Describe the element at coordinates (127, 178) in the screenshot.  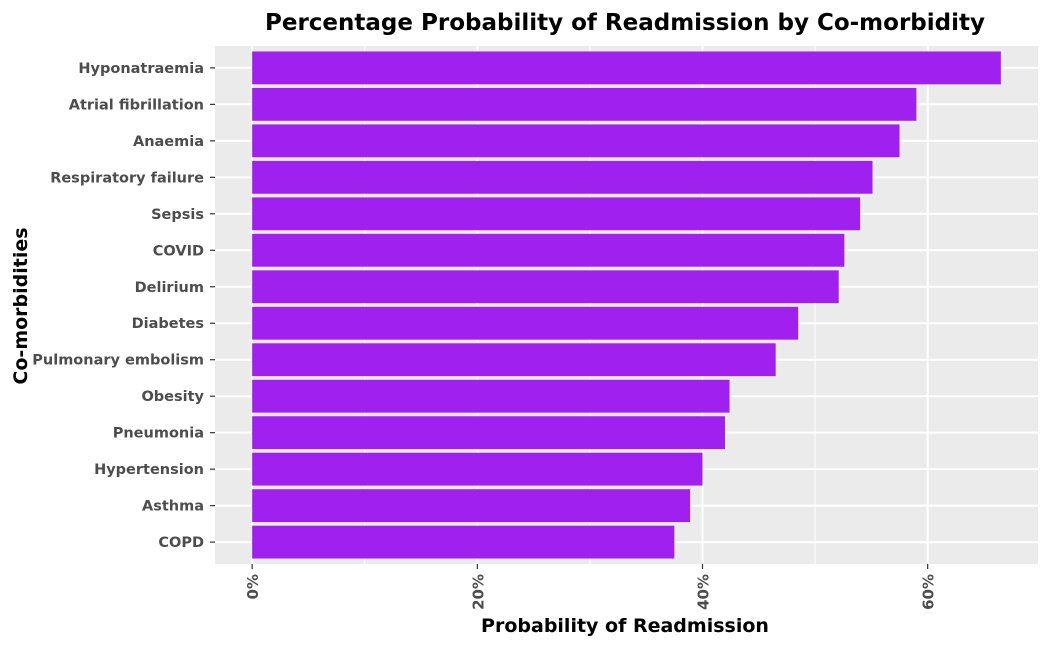
I see `y-tick-label: Respiratory failure` at that location.